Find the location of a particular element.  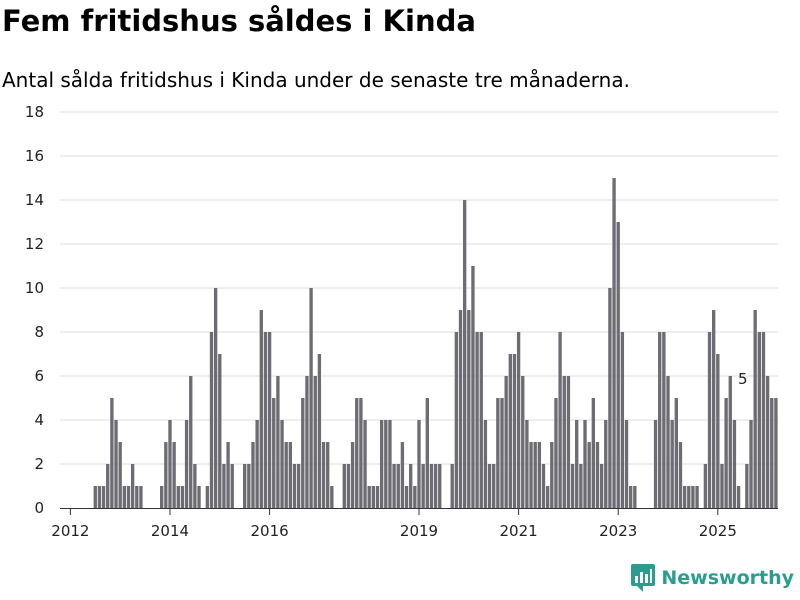

x-tick-label: 2016 is located at coordinates (269, 531).